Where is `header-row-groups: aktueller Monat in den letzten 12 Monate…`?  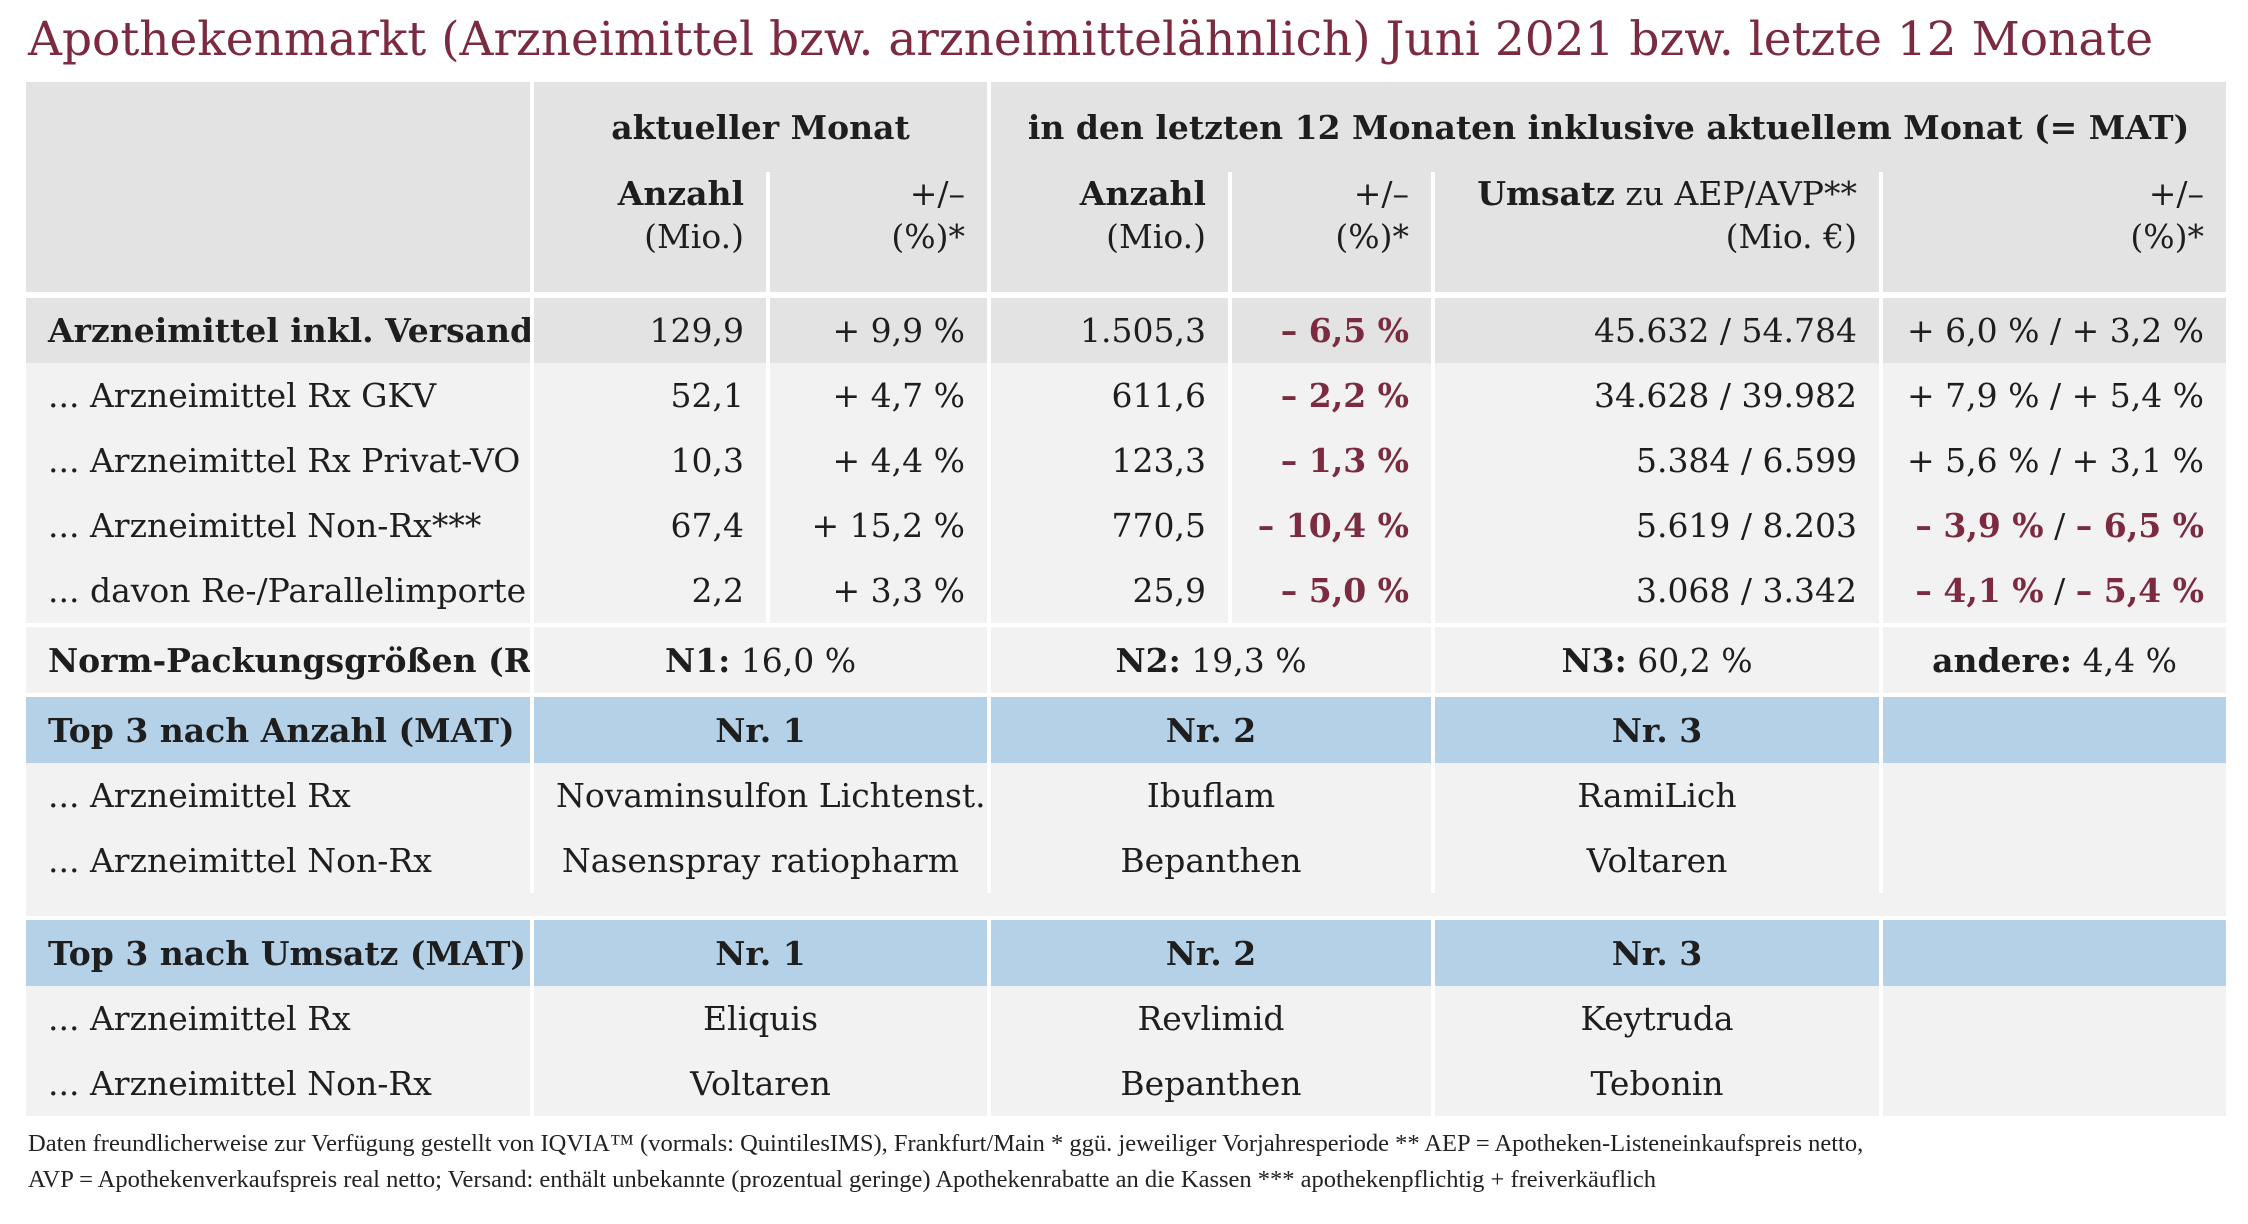 header-row-groups: aktueller Monat in den letzten 12 Monate… is located at coordinates (1126, 127).